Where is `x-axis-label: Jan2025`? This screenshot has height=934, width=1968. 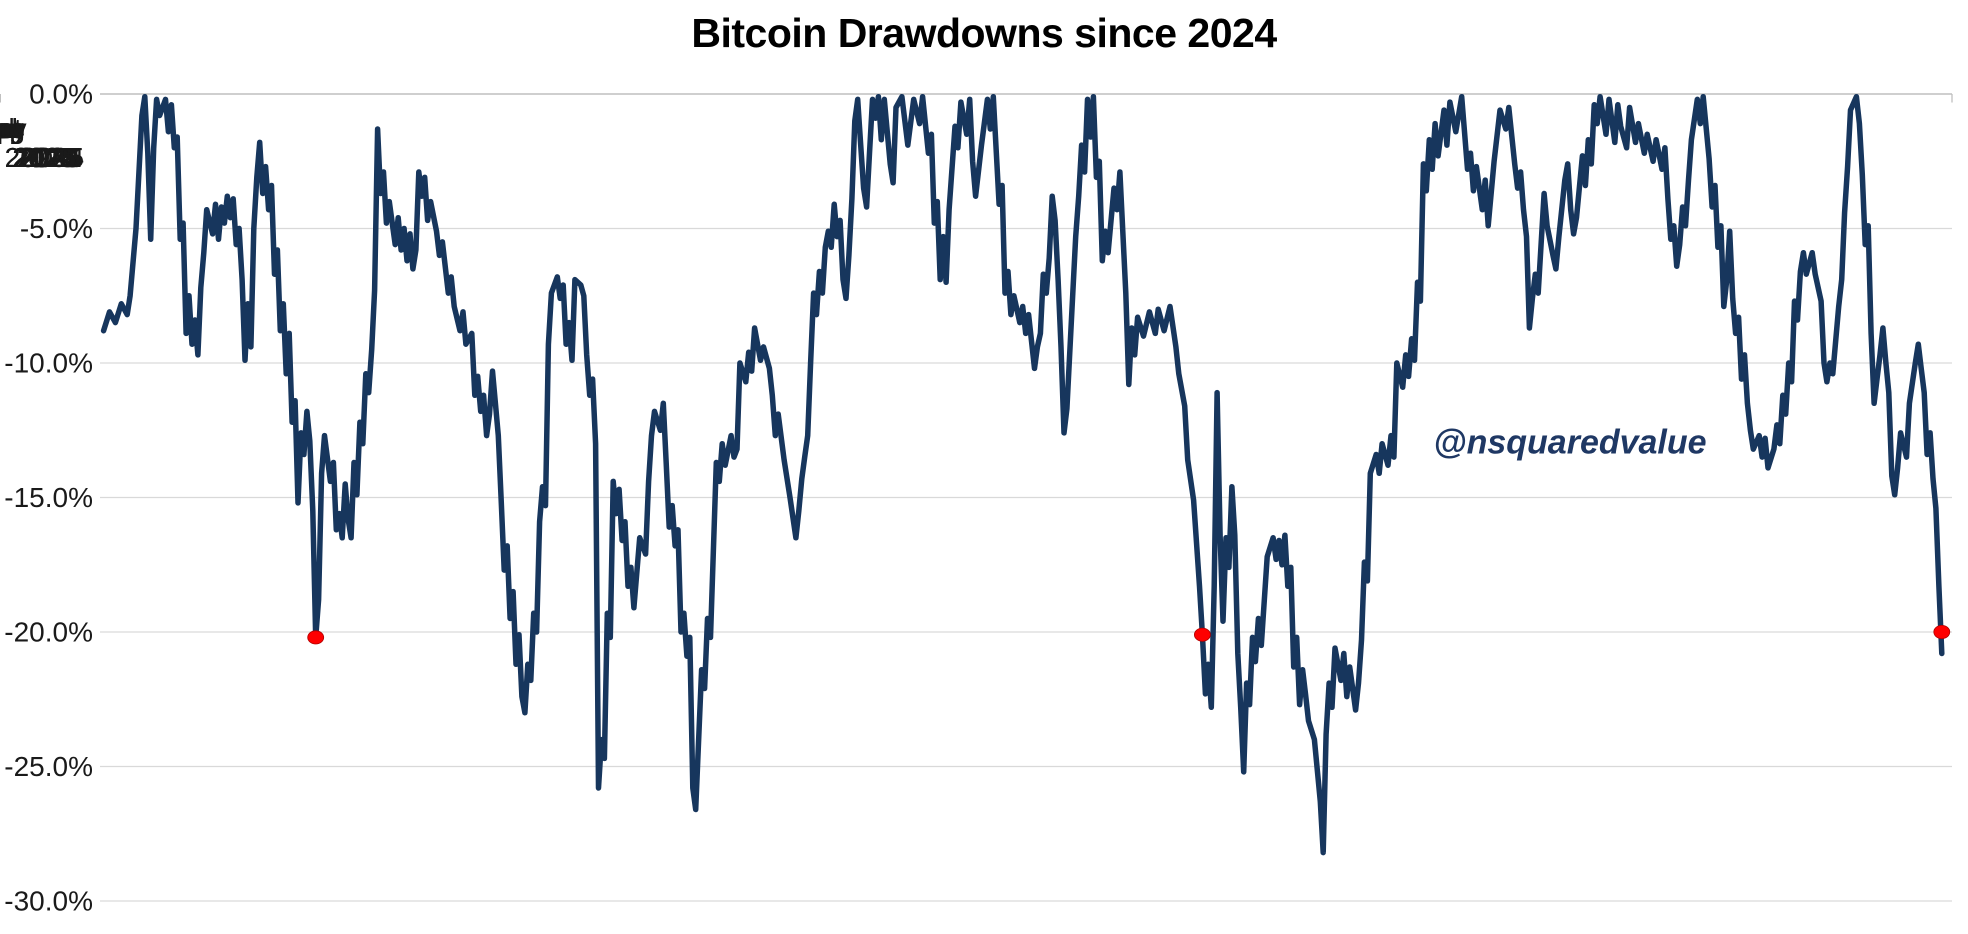 x-axis-label: Jan2025 is located at coordinates (38, 143).